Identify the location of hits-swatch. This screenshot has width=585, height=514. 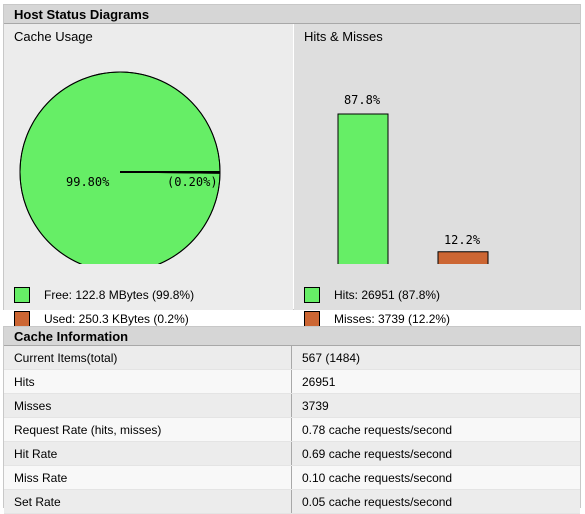
(312, 295).